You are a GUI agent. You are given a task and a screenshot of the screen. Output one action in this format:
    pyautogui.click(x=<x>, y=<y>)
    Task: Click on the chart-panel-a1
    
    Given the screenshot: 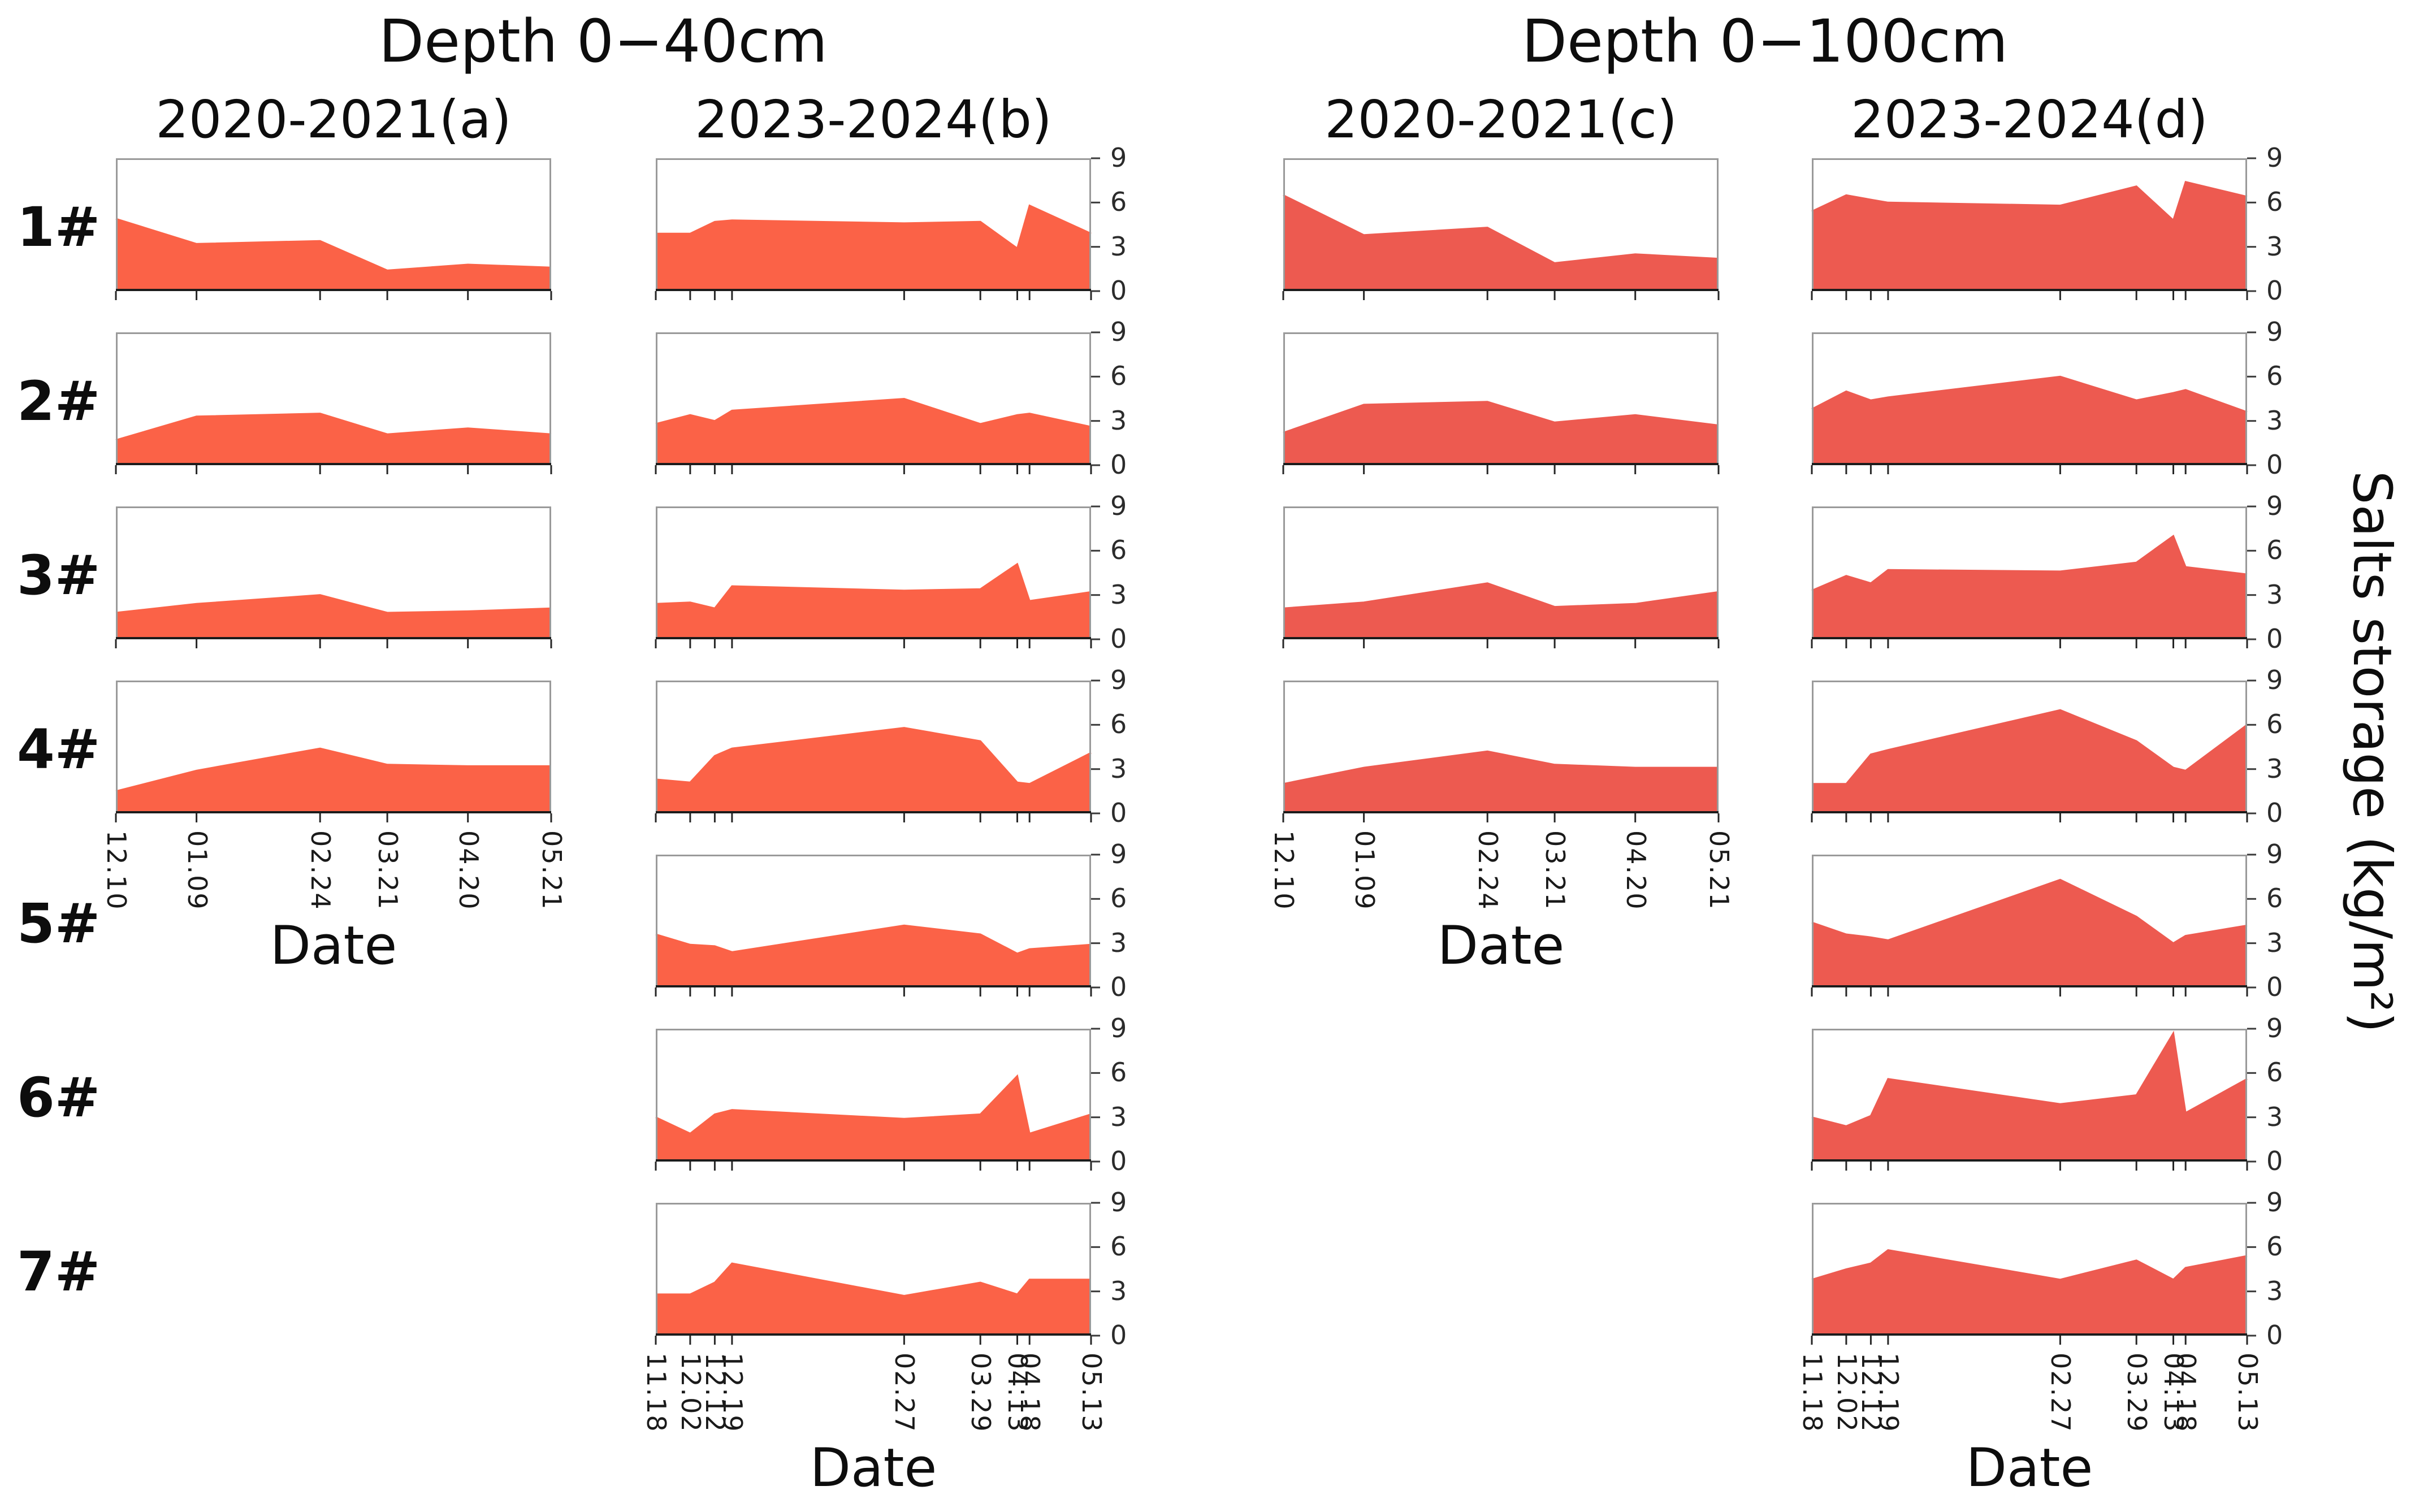 What is the action you would take?
    pyautogui.click(x=333, y=229)
    